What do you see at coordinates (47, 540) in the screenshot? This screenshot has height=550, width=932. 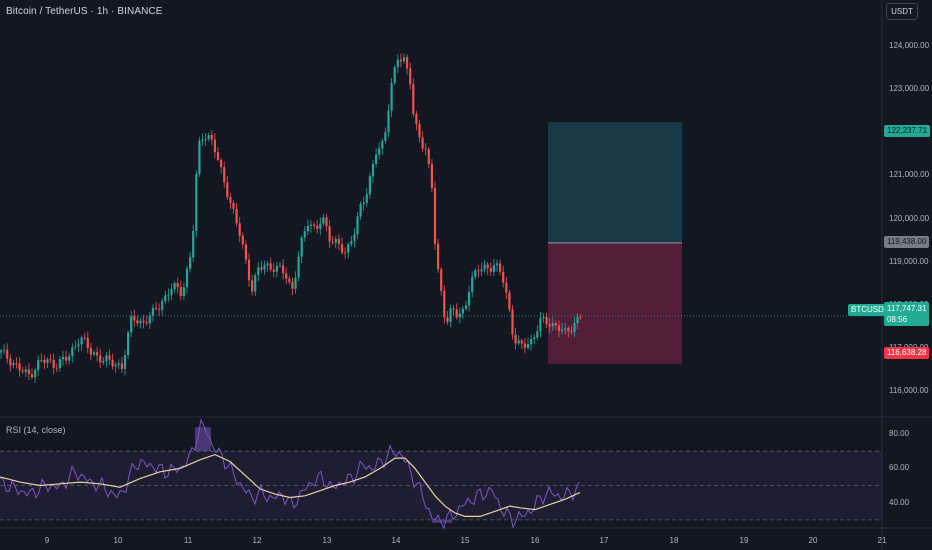 I see `time-tick-label: 9` at bounding box center [47, 540].